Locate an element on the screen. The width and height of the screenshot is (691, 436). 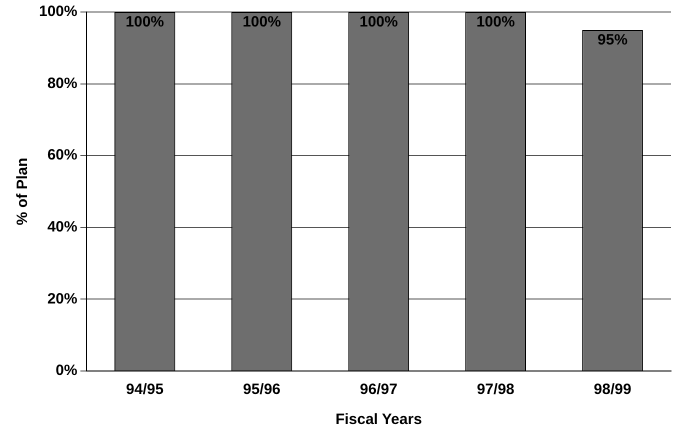
y-tick-label: 40% is located at coordinates (62, 227).